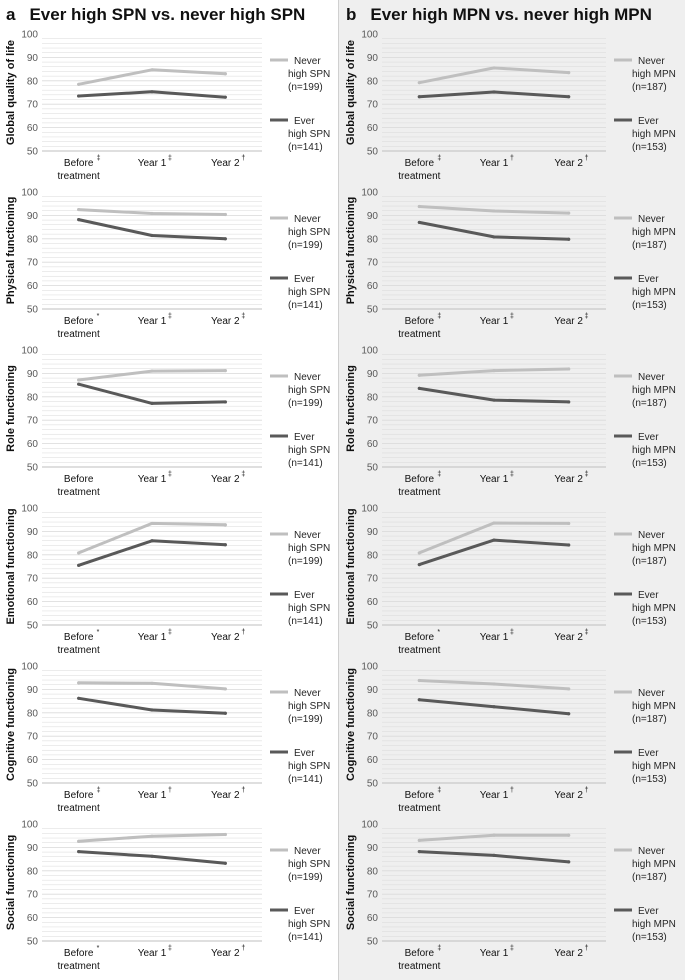 The image size is (685, 980). I want to click on chart-b-5-xtick: Year 2, so click(568, 795).